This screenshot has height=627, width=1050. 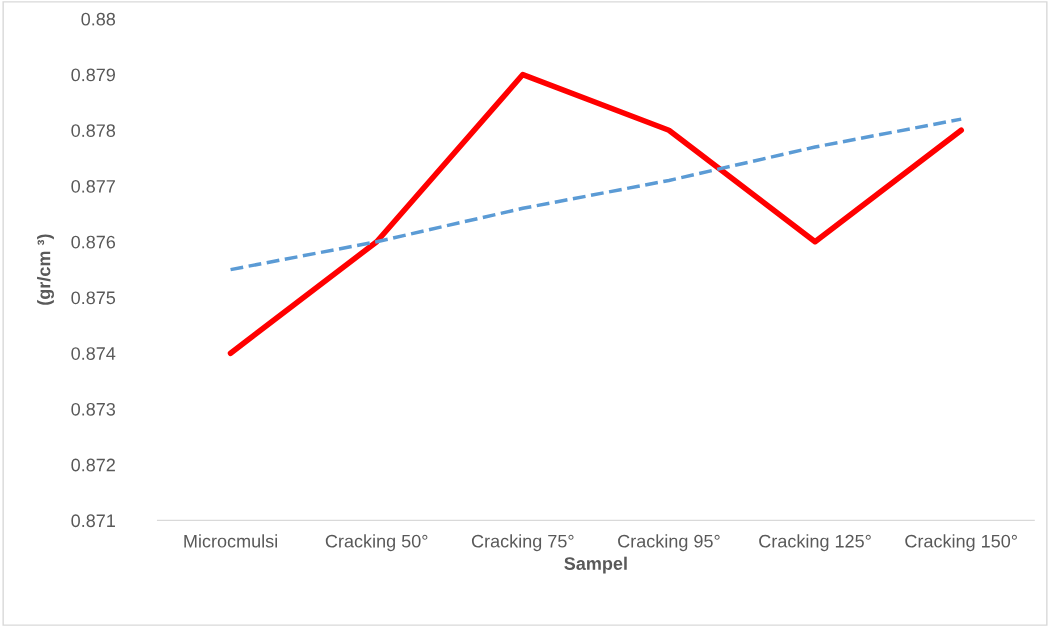 What do you see at coordinates (522, 543) in the screenshot?
I see `x-tick-label: Cracking 75°` at bounding box center [522, 543].